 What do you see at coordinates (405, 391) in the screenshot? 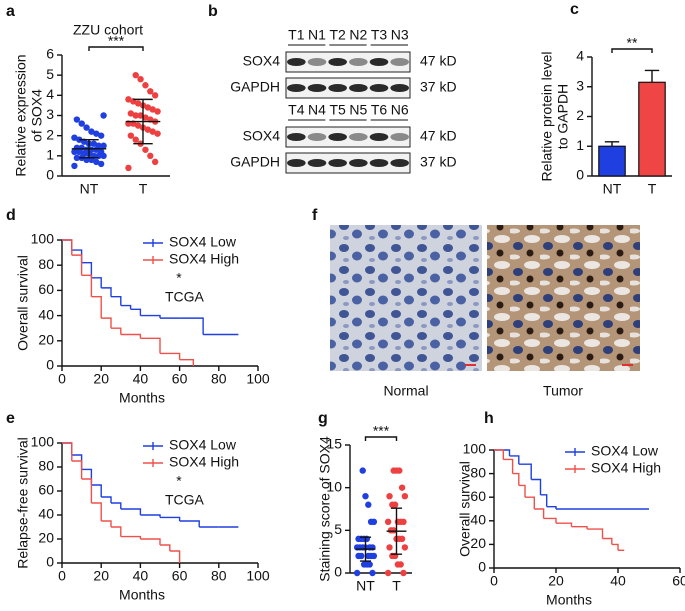
I see `image-label: Normal` at bounding box center [405, 391].